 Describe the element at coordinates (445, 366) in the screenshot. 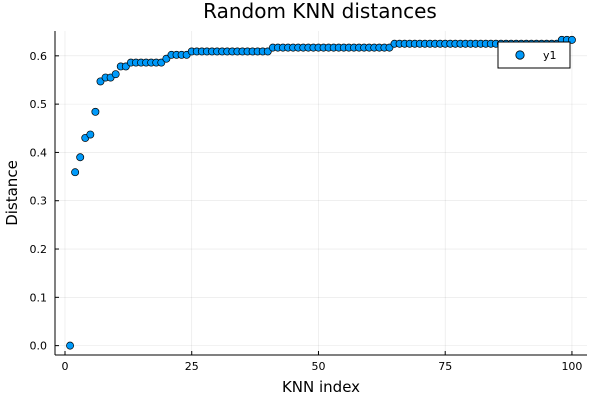

I see `x-tick-label: 75` at that location.